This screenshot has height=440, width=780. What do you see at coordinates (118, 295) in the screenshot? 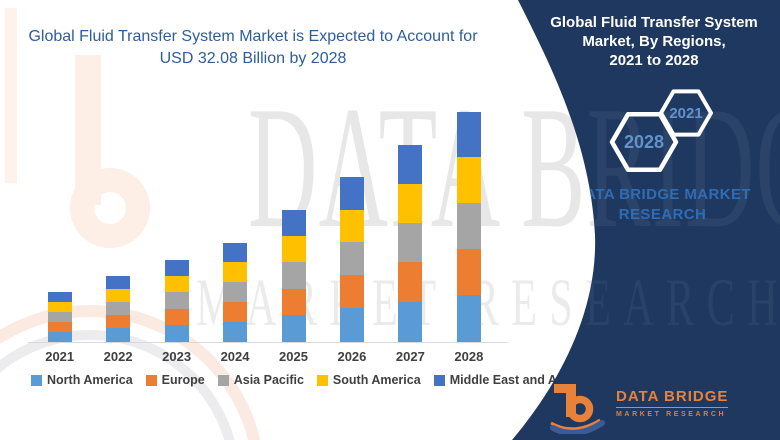
I see `bar-segment-2022-south-america` at bounding box center [118, 295].